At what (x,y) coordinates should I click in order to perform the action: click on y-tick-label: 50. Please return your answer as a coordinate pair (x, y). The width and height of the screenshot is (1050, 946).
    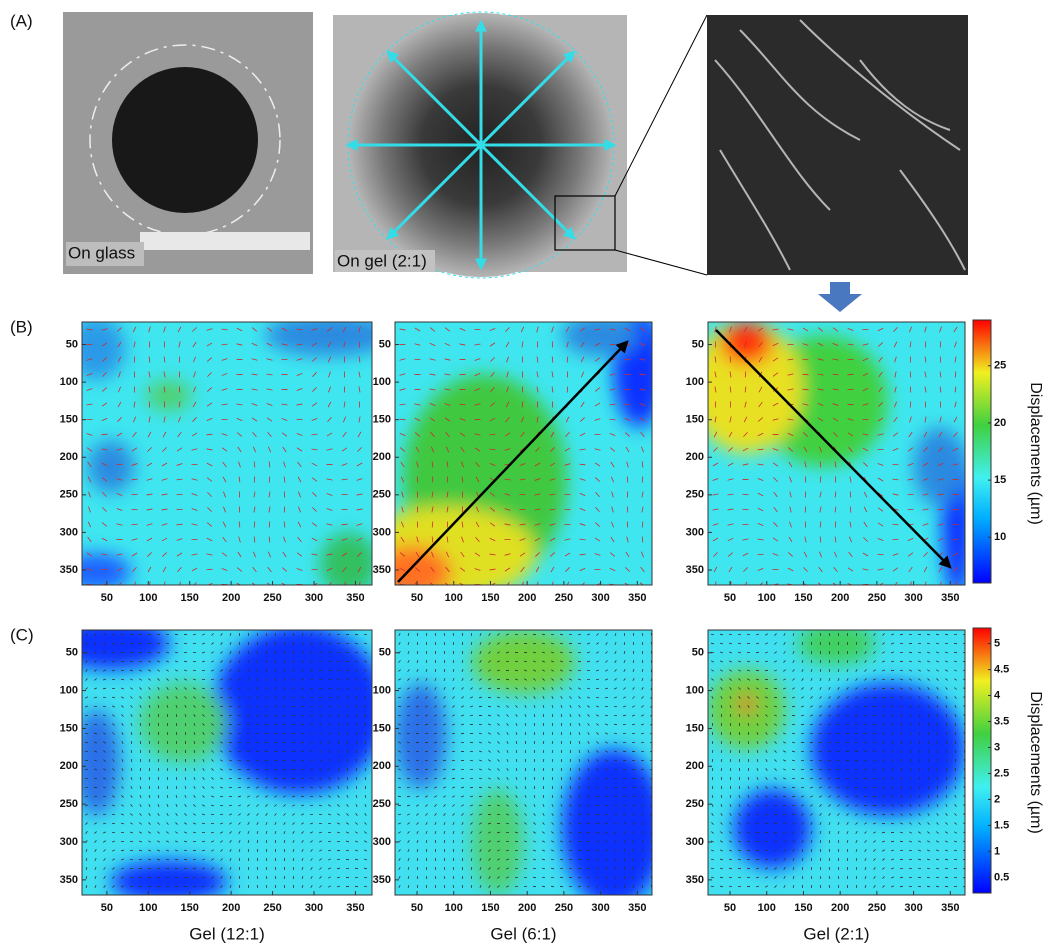
    Looking at the image, I should click on (698, 344).